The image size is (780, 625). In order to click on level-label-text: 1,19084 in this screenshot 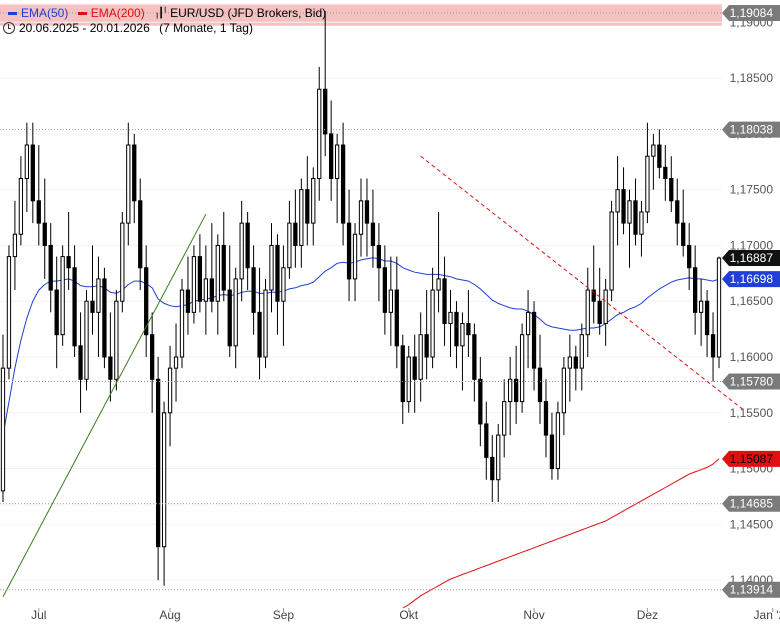, I will do `click(752, 13)`.